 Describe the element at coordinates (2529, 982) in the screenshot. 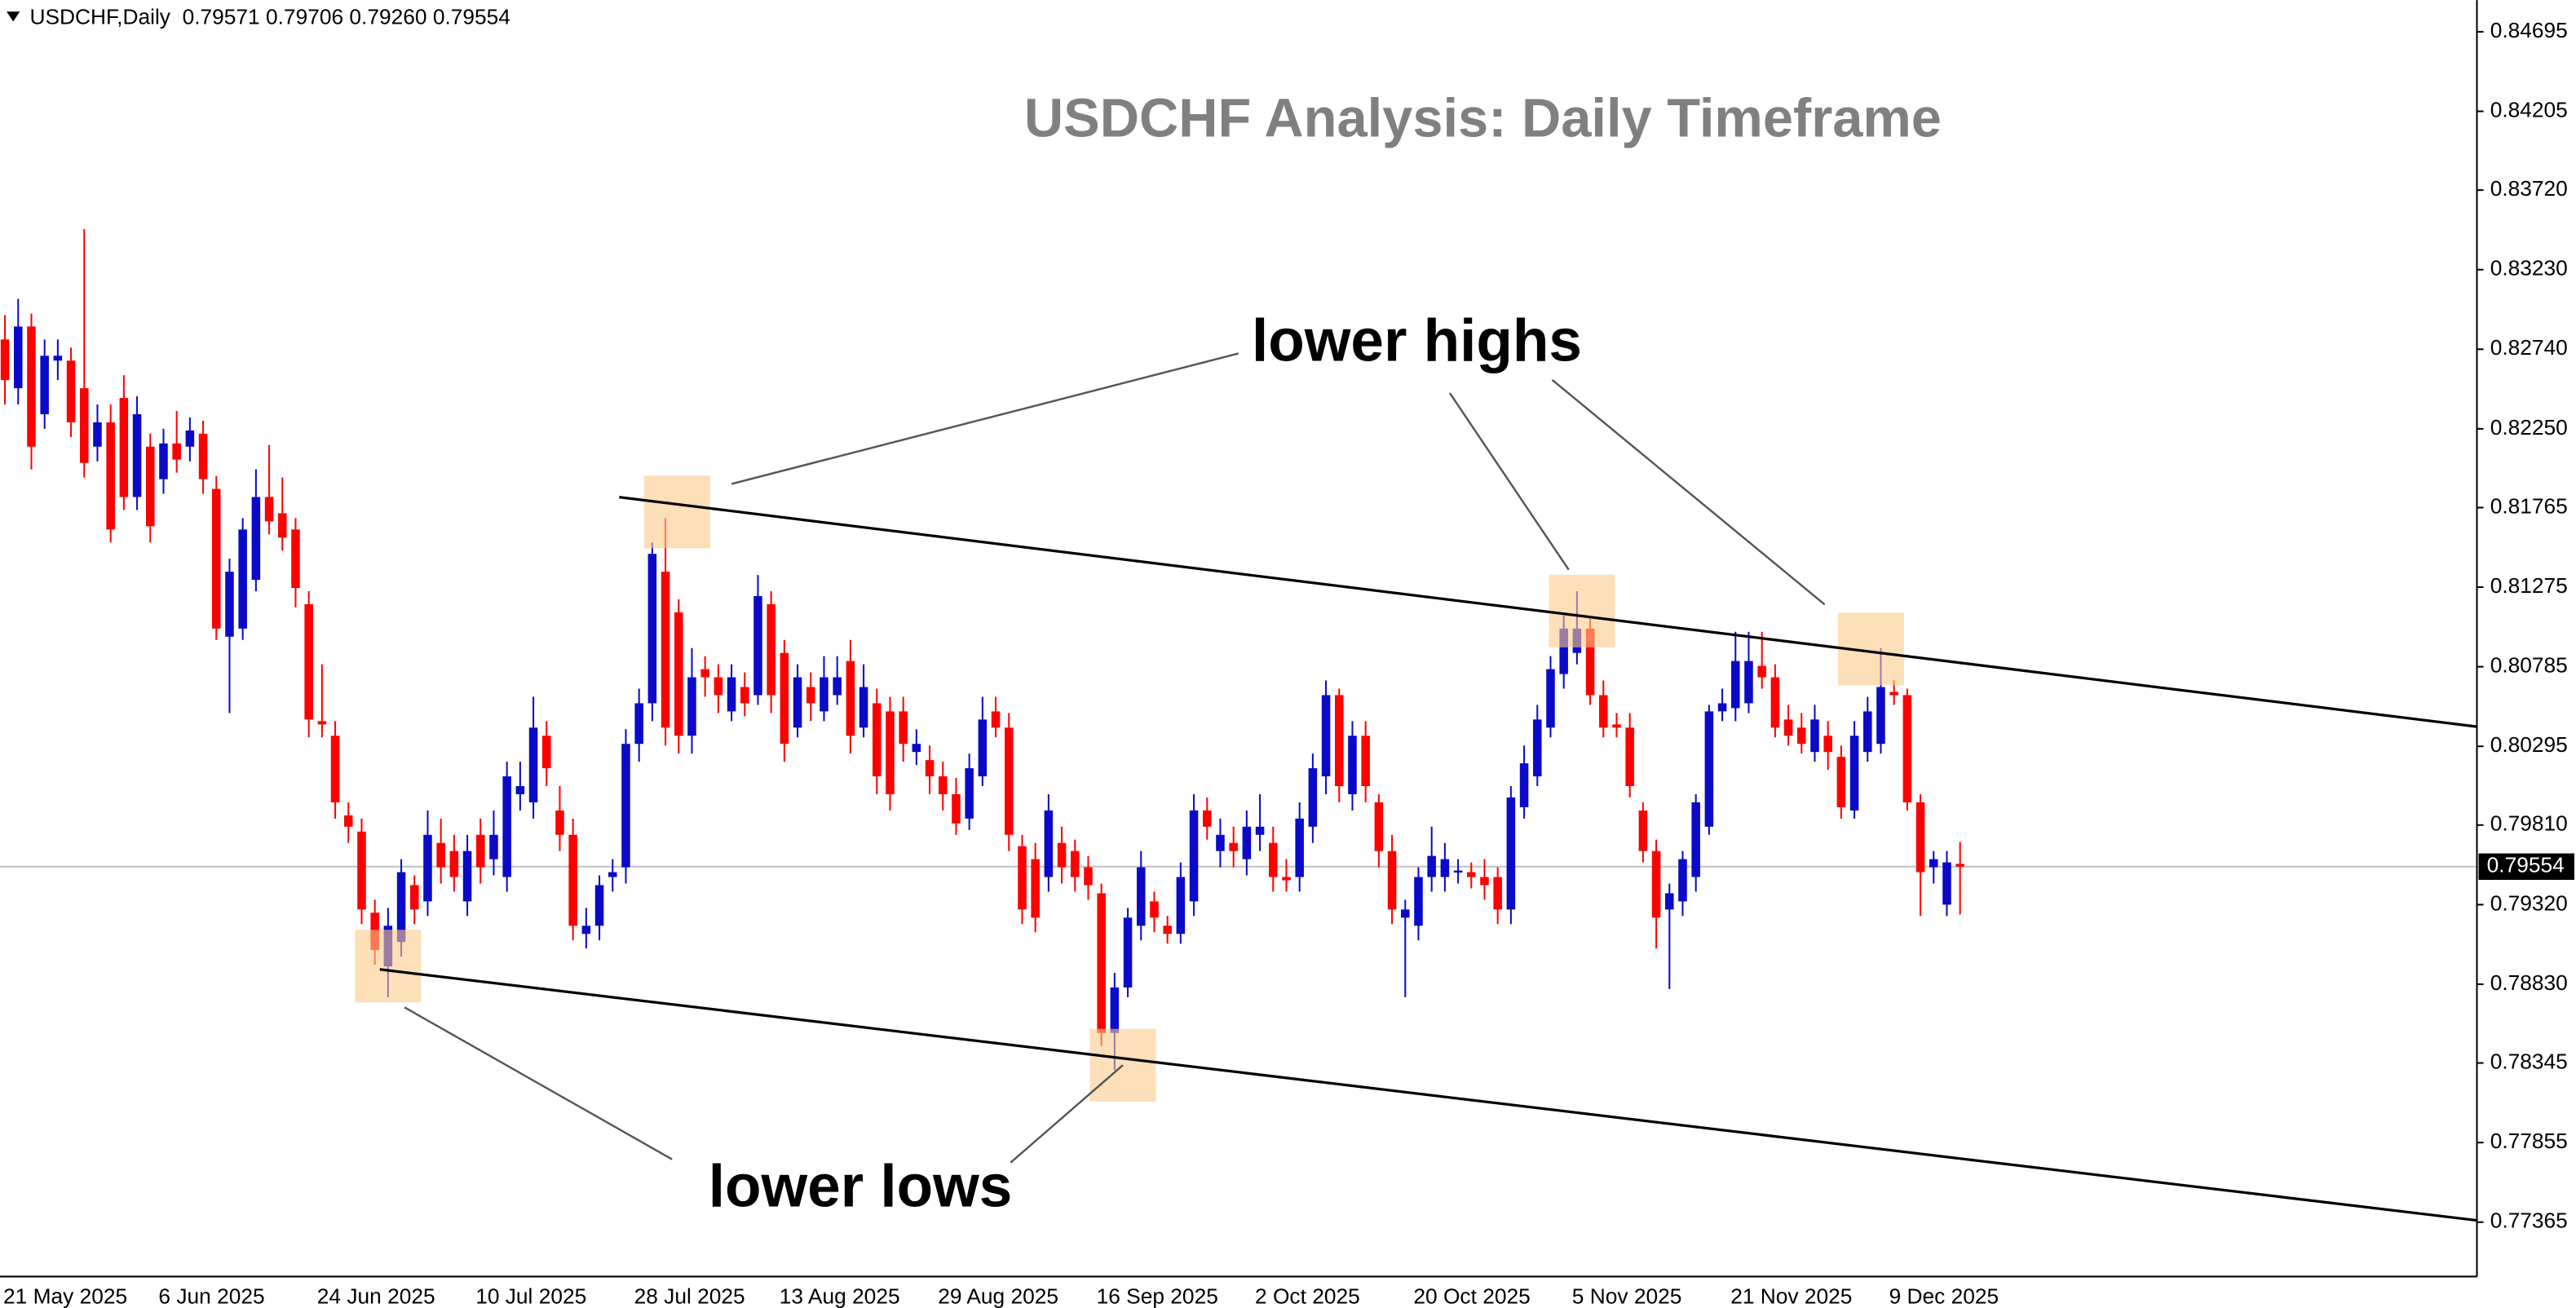

I see `y-tick-label: 0.78830` at that location.